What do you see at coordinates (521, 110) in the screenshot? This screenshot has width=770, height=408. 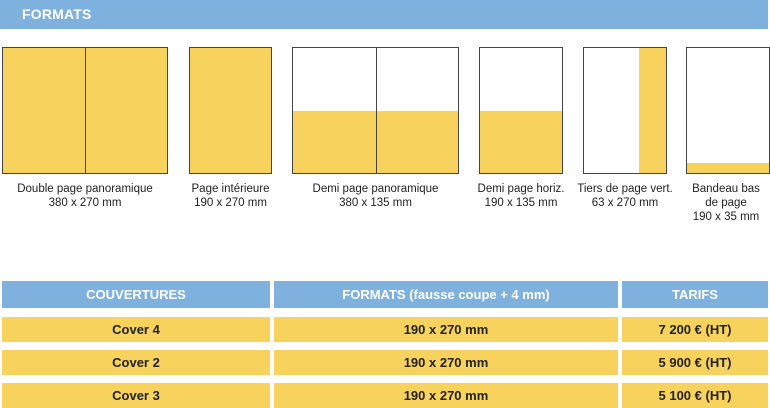 I see `diagram-demi-page-horiz` at bounding box center [521, 110].